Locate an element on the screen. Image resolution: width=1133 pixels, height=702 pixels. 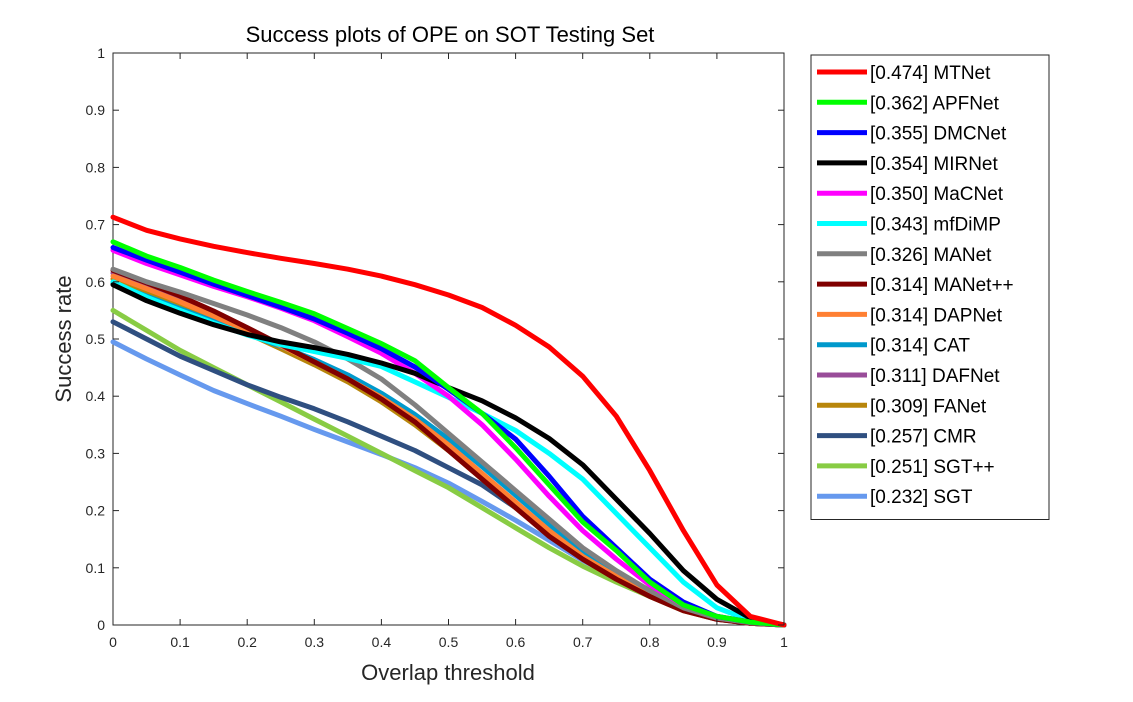
legend-item: [0.343] mfDiMP is located at coordinates (909, 225).